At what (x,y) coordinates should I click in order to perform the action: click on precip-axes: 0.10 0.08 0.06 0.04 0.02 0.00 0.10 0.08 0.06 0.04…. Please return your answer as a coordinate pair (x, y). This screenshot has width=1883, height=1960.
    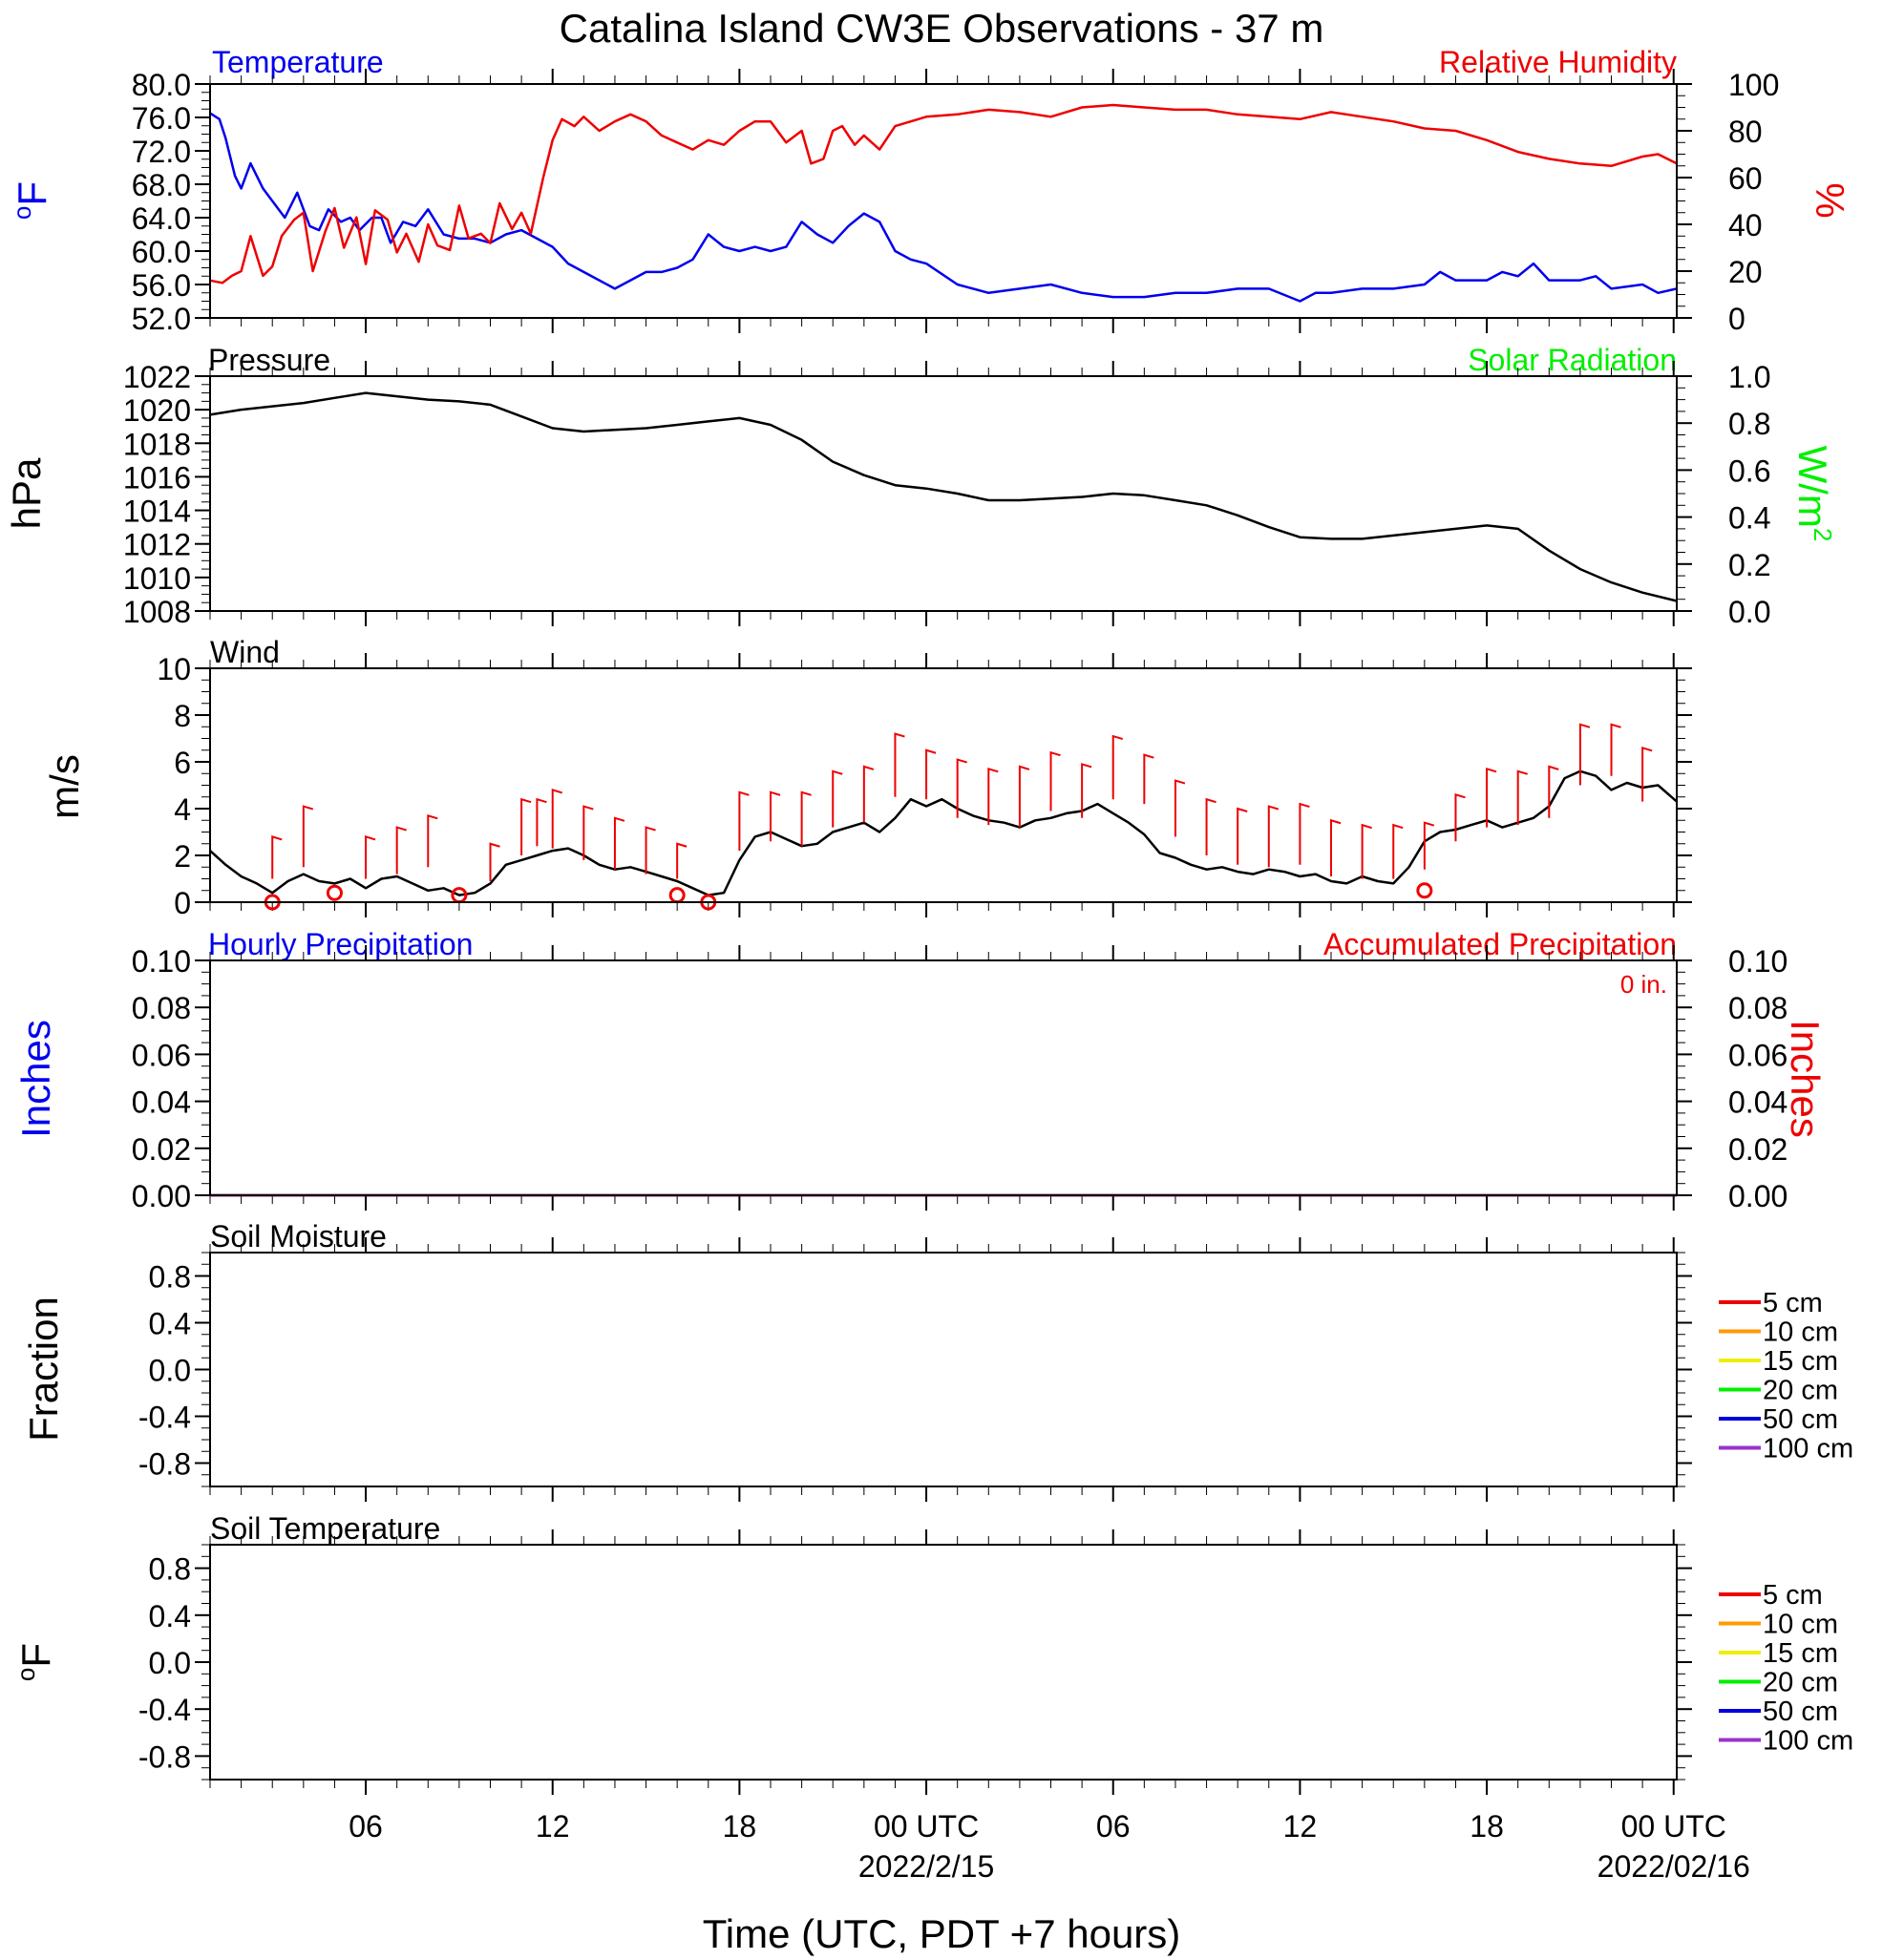
    Looking at the image, I should click on (960, 1078).